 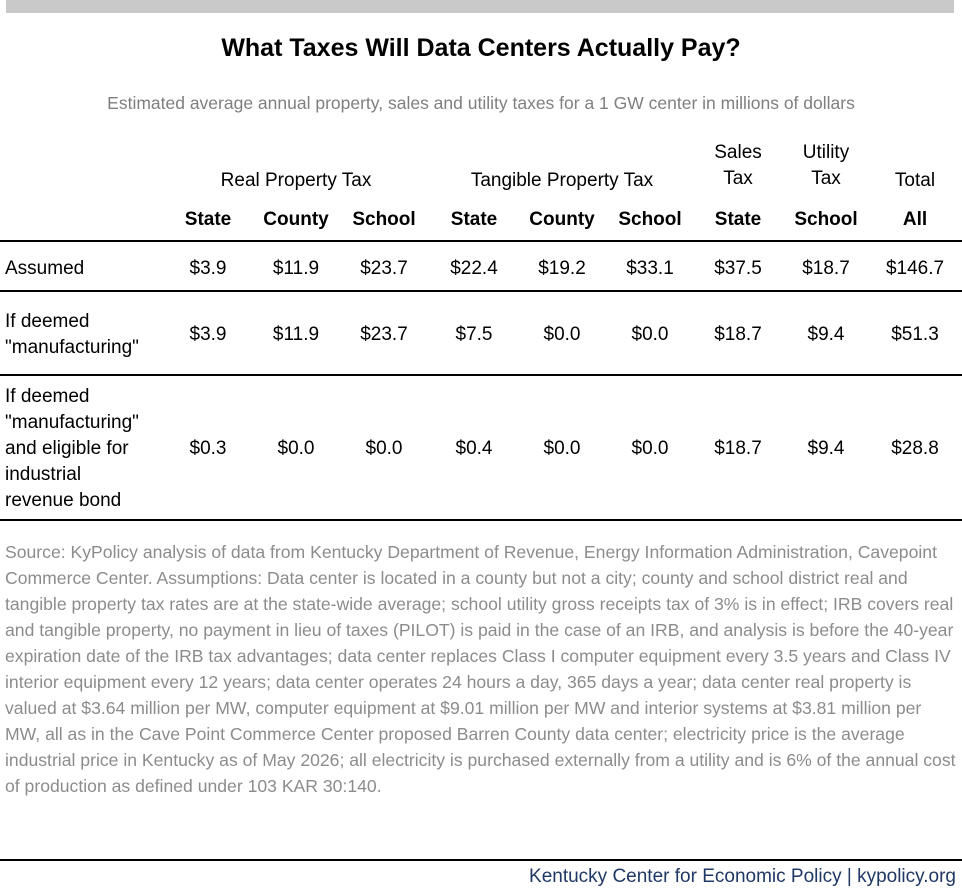 What do you see at coordinates (474, 268) in the screenshot?
I see `table-cell: $22.4` at bounding box center [474, 268].